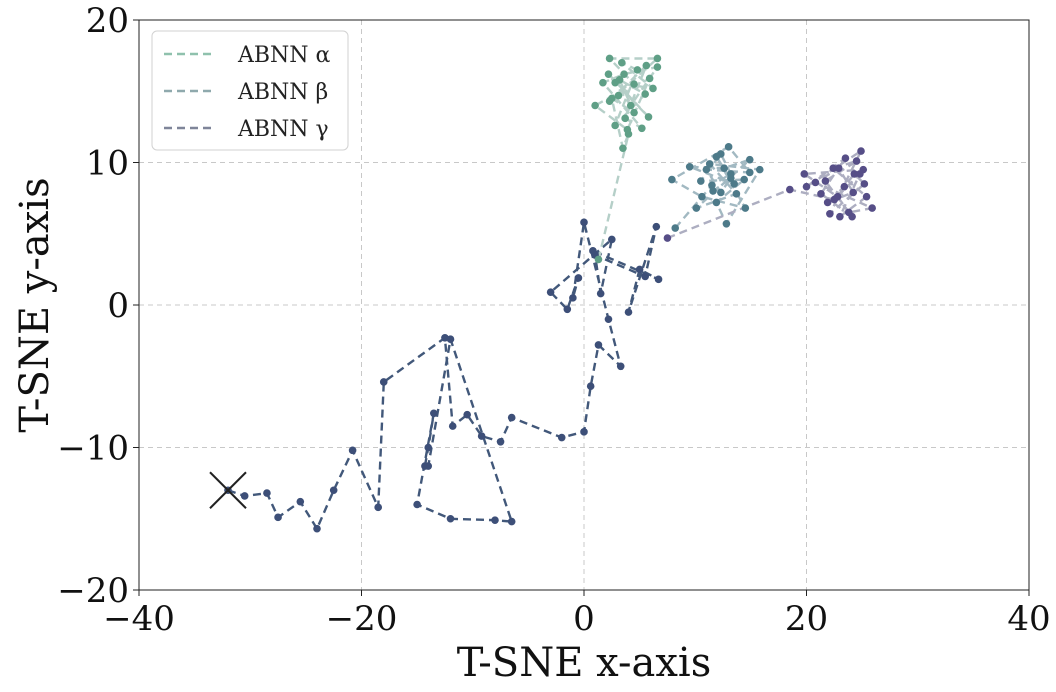 The height and width of the screenshot is (692, 1056). What do you see at coordinates (250, 90) in the screenshot?
I see `legend: ABNN α ABNN β ABNN γ` at bounding box center [250, 90].